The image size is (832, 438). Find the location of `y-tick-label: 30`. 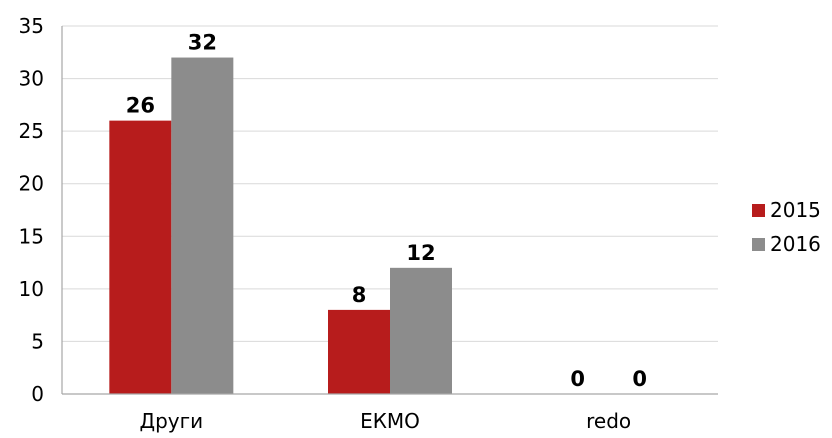

y-tick-label: 30 is located at coordinates (31, 79).